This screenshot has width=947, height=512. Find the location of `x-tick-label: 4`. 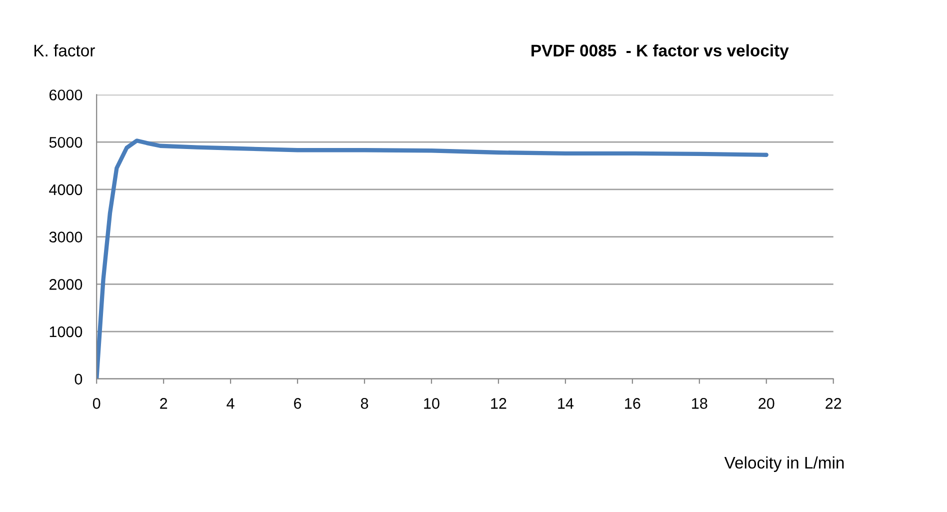

x-tick-label: 4 is located at coordinates (230, 403).